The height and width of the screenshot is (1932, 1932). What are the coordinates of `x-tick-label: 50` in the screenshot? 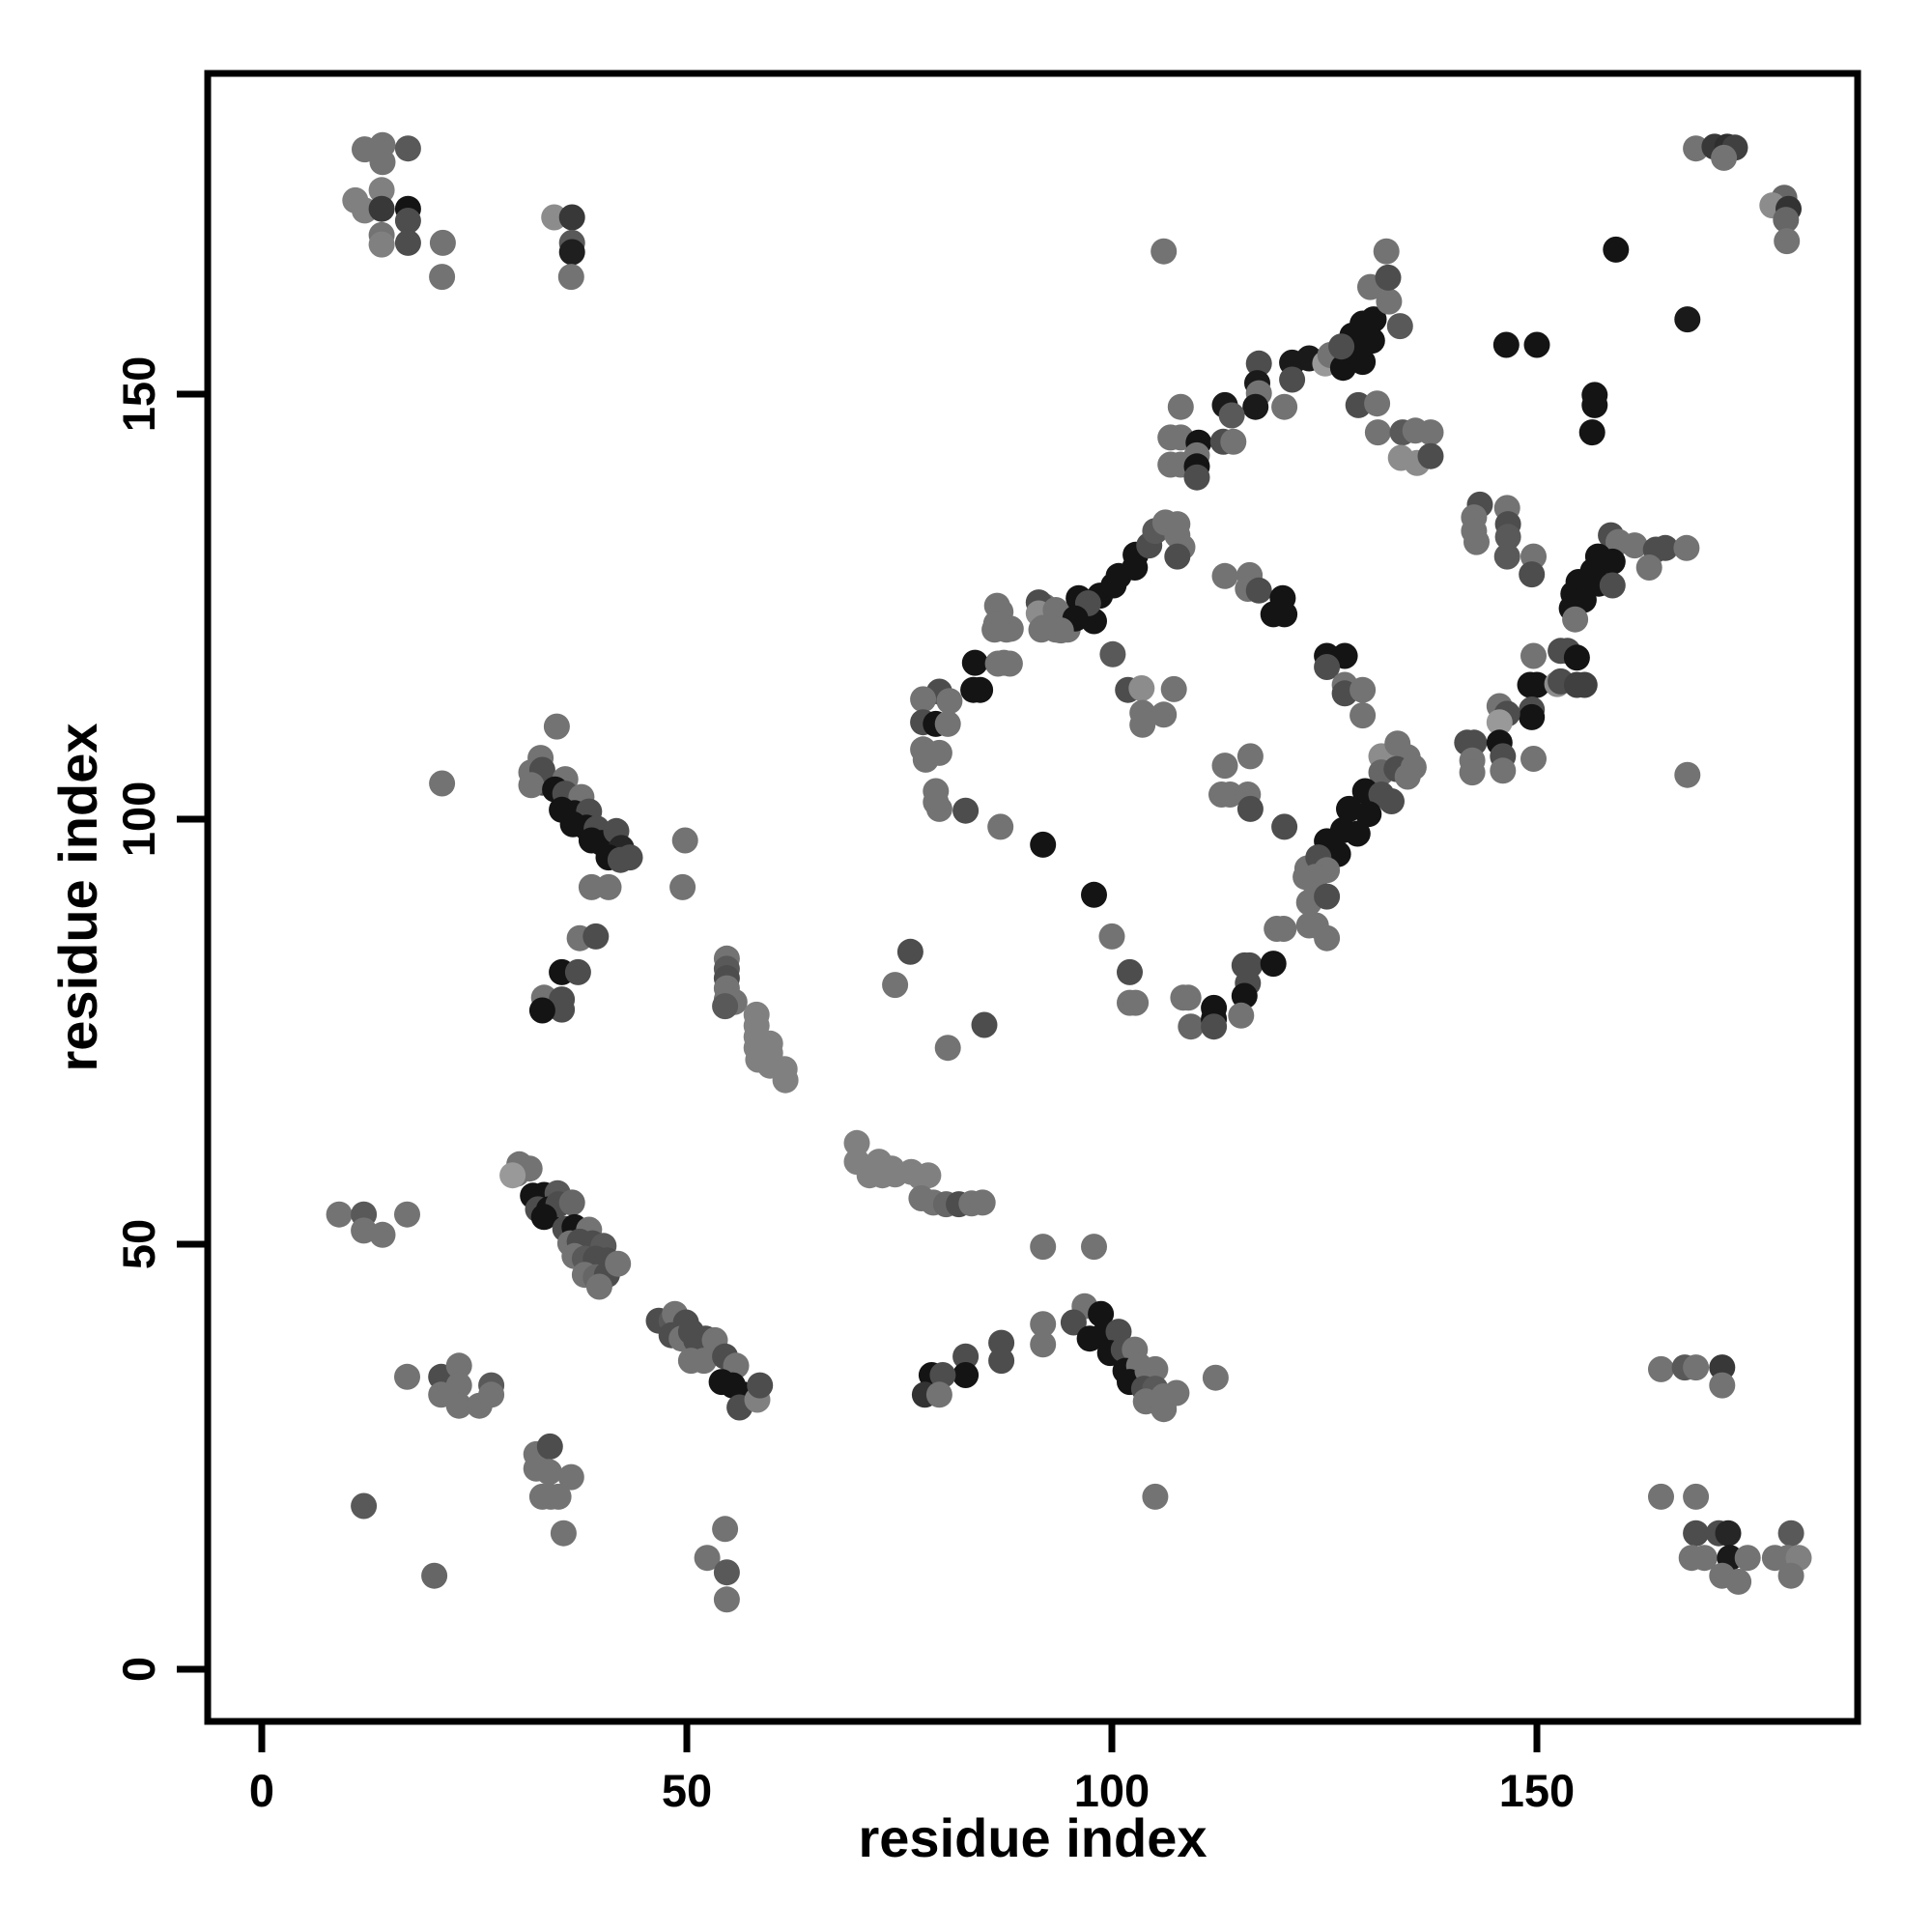 It's located at (687, 1790).